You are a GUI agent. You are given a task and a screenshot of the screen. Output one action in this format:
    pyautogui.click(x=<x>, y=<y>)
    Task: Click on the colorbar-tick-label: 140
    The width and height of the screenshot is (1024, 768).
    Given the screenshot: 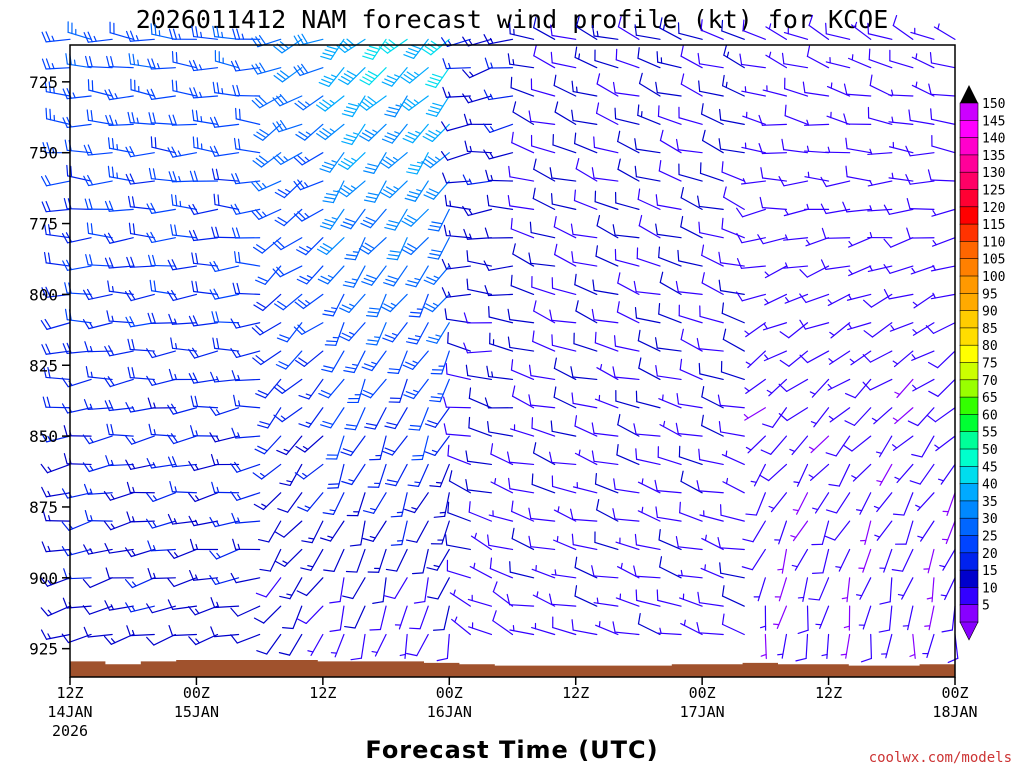 What is the action you would take?
    pyautogui.click(x=993, y=139)
    